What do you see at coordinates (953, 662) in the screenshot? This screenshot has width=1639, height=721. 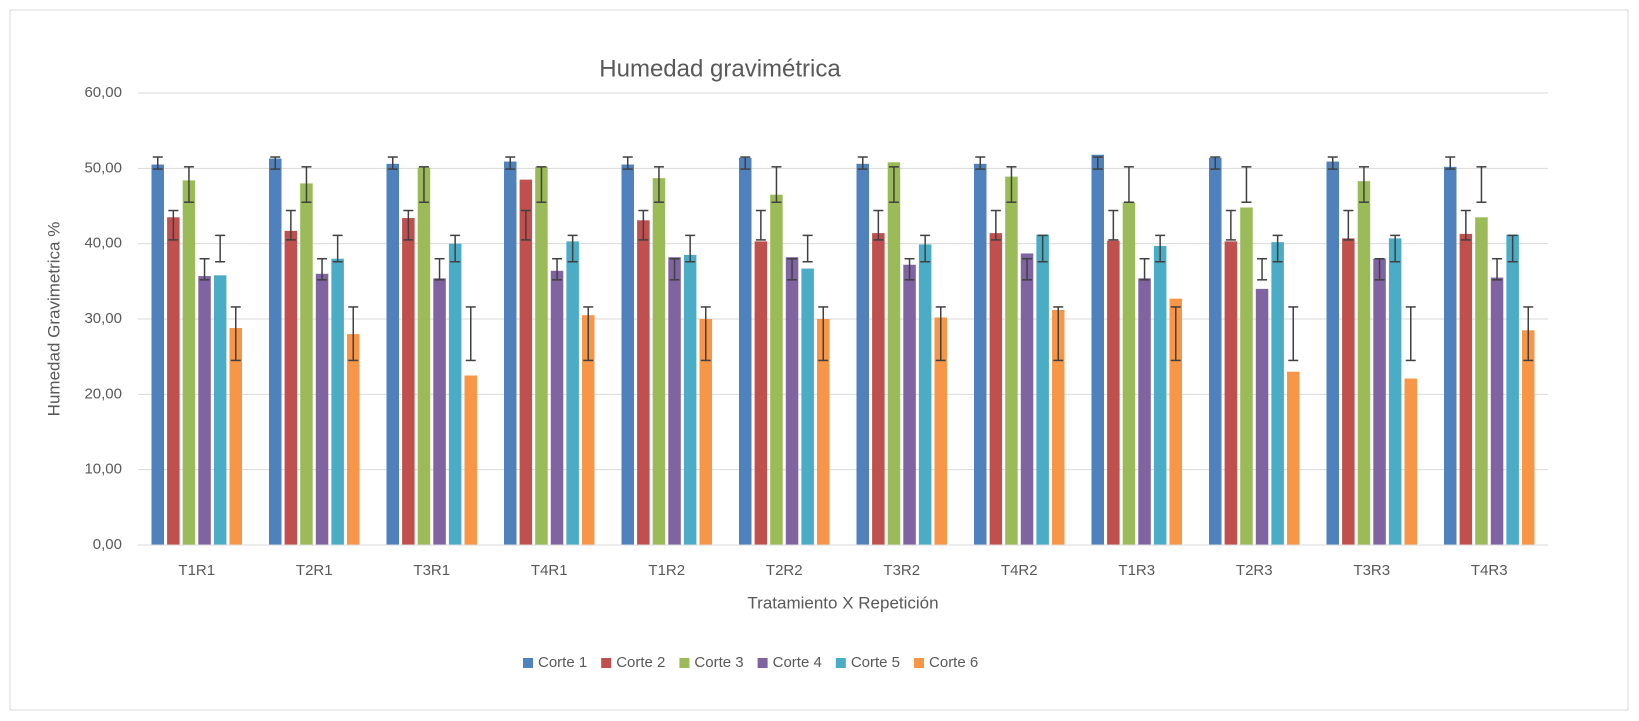 I see `legend-label: Corte 6` at bounding box center [953, 662].